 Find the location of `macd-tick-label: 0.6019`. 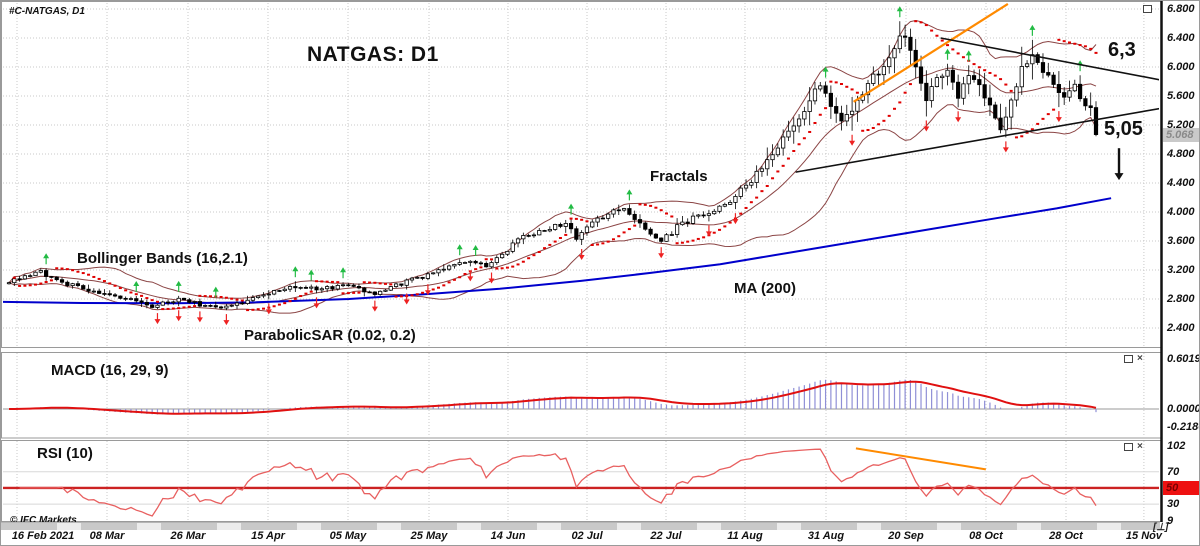

macd-tick-label: 0.6019 is located at coordinates (1183, 359).